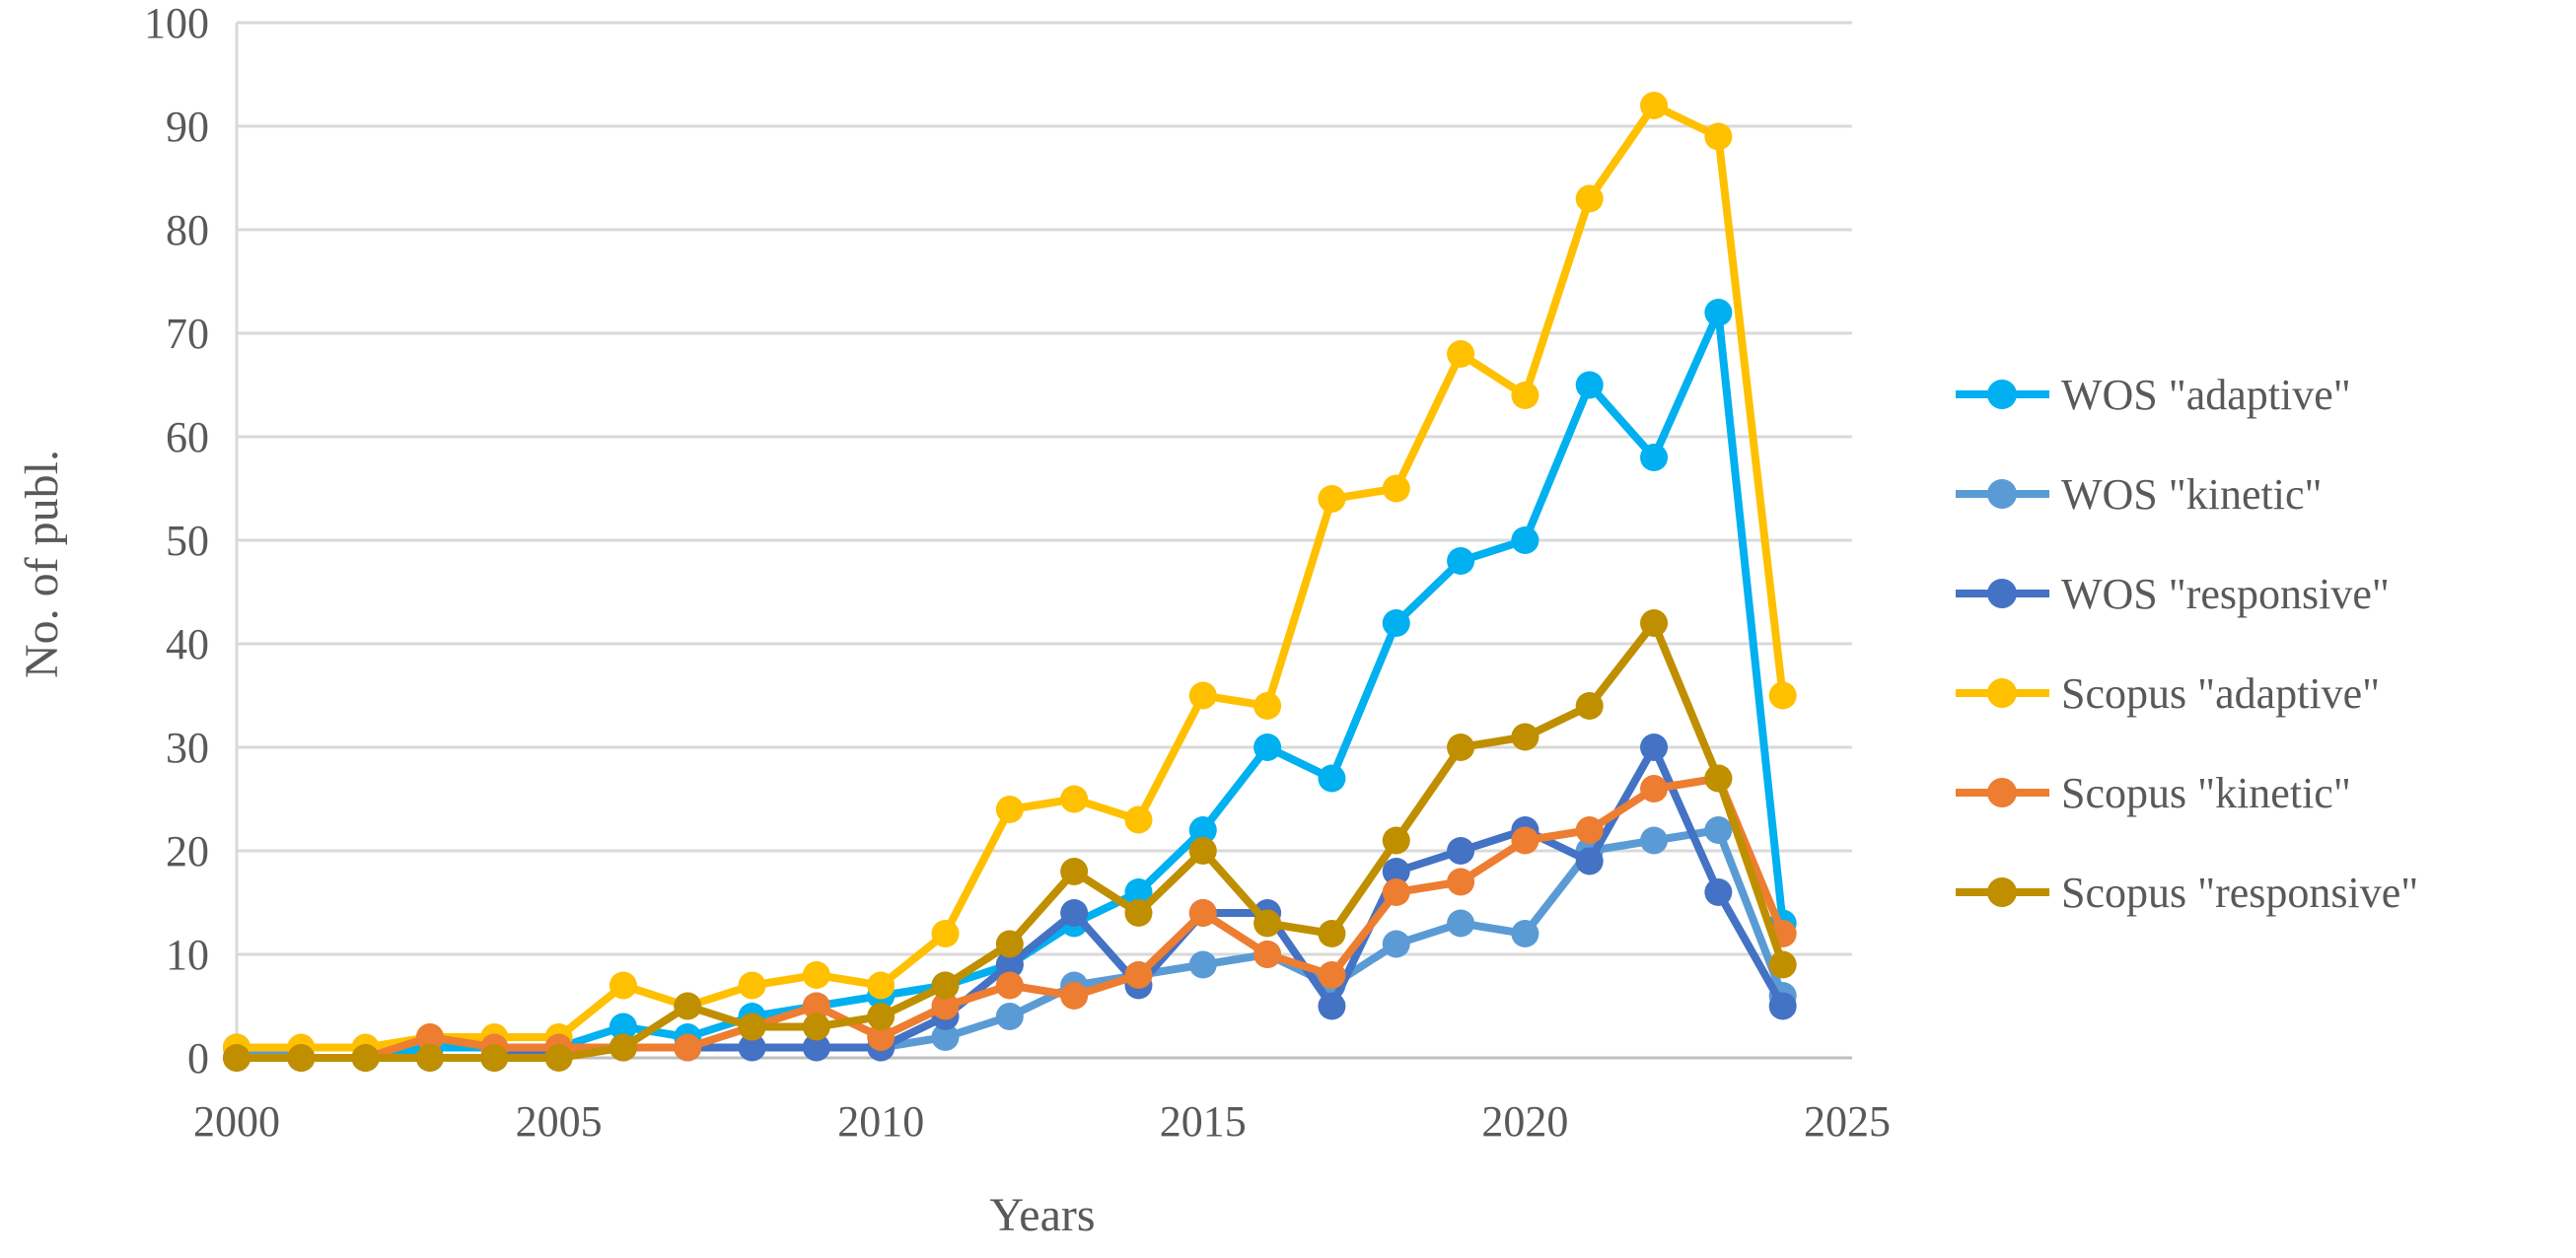 The width and height of the screenshot is (2576, 1258). Describe the element at coordinates (2191, 494) in the screenshot. I see `legend-label: WOS "kinetic"` at that location.